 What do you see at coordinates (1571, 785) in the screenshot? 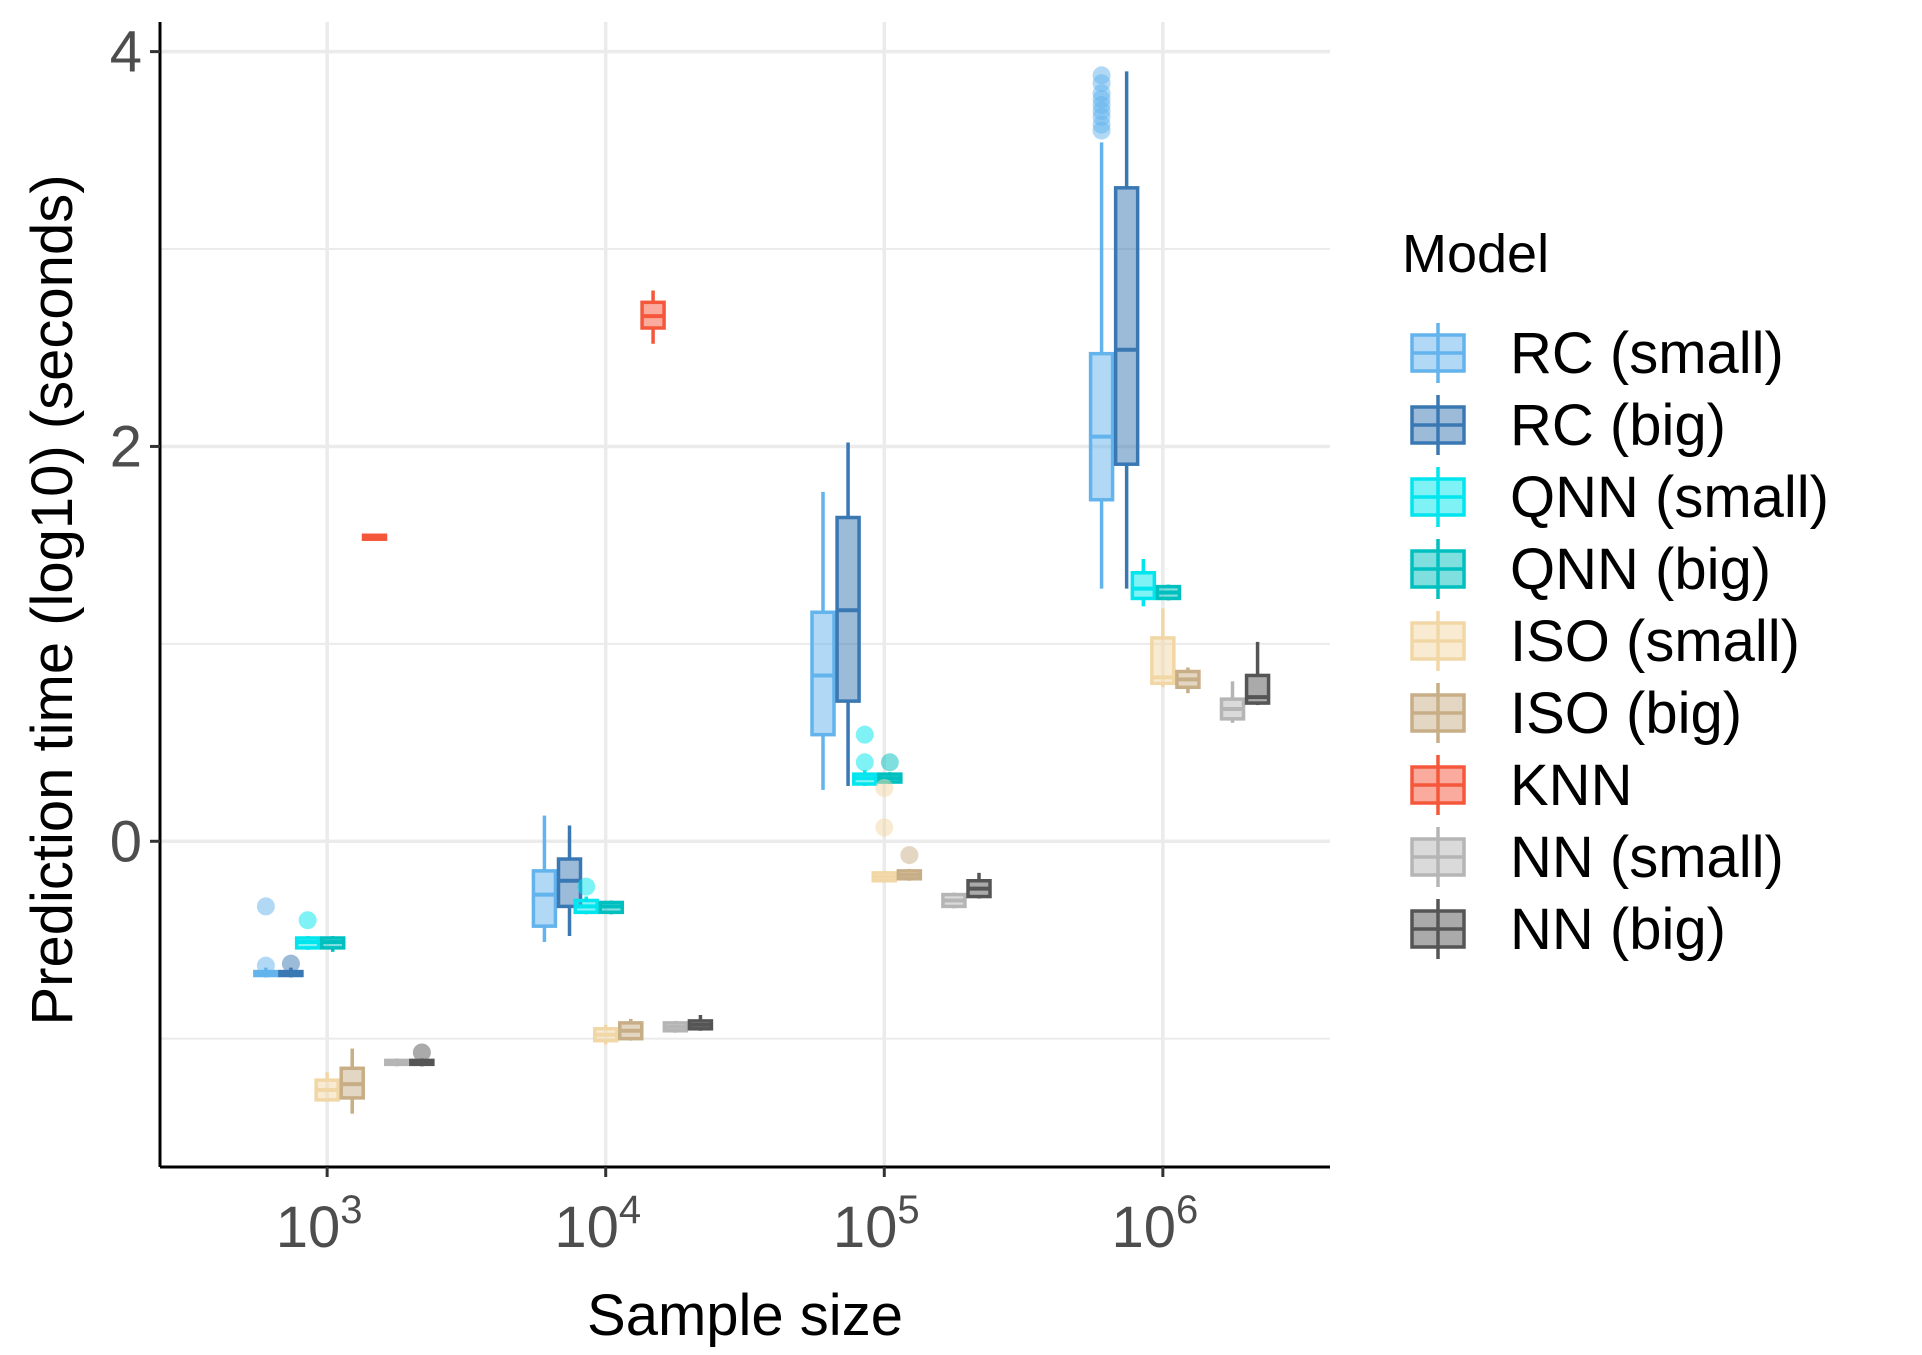
I see `legend-label: KNN` at bounding box center [1571, 785].